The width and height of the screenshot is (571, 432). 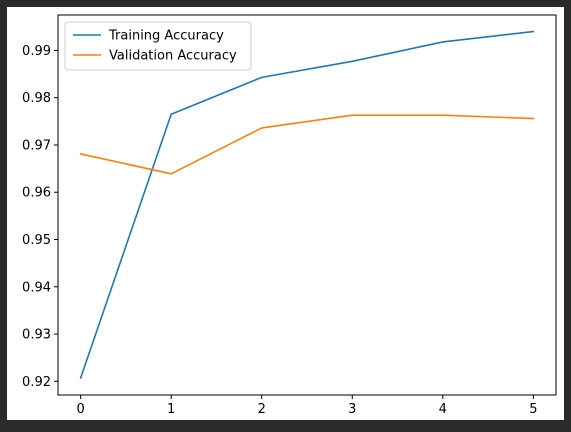 I want to click on y-tick-label: 0.95, so click(x=36, y=240).